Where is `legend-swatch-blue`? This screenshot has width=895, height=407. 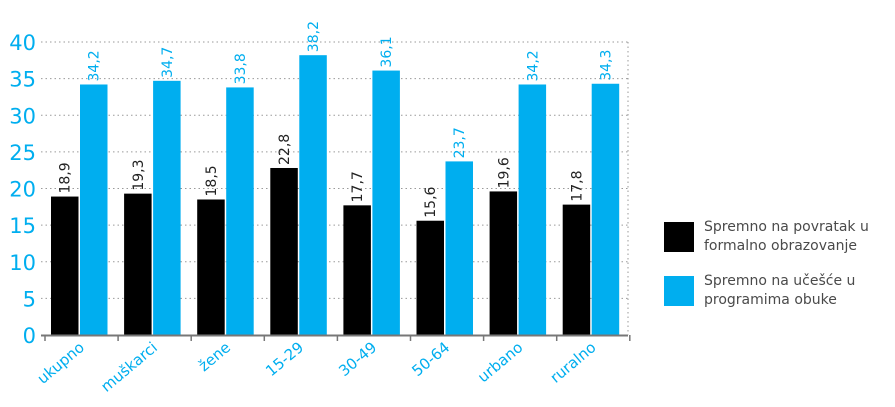
legend-swatch-blue is located at coordinates (679, 291).